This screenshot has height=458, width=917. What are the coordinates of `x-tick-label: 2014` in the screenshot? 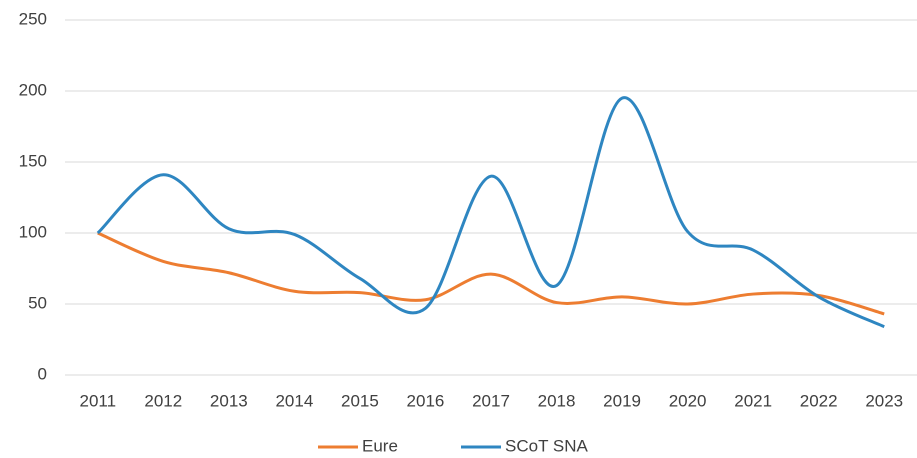 It's located at (294, 400).